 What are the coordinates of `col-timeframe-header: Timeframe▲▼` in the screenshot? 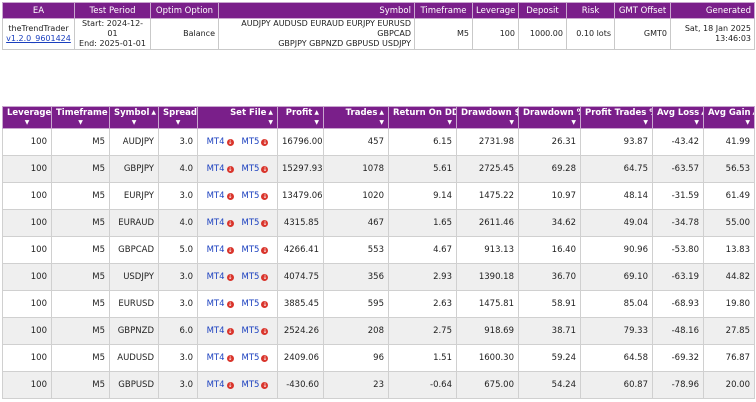 It's located at (80, 117).